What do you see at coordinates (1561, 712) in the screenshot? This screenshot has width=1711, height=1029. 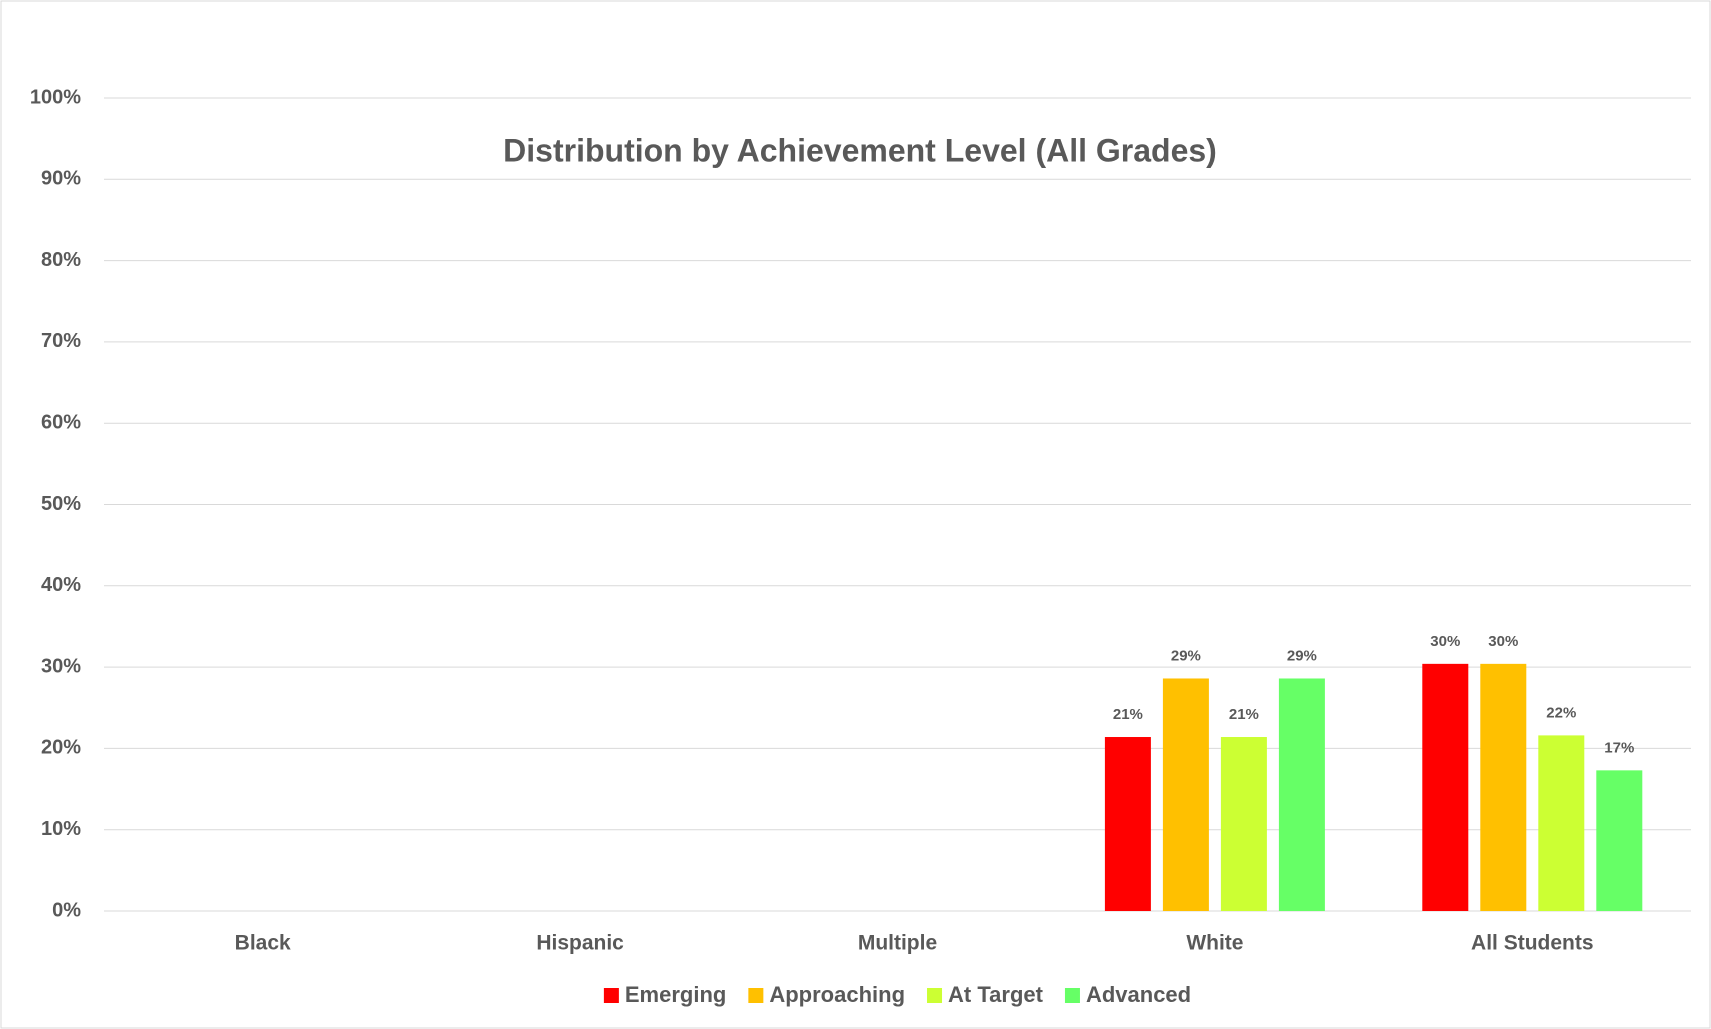 I see `data-label: 22%` at bounding box center [1561, 712].